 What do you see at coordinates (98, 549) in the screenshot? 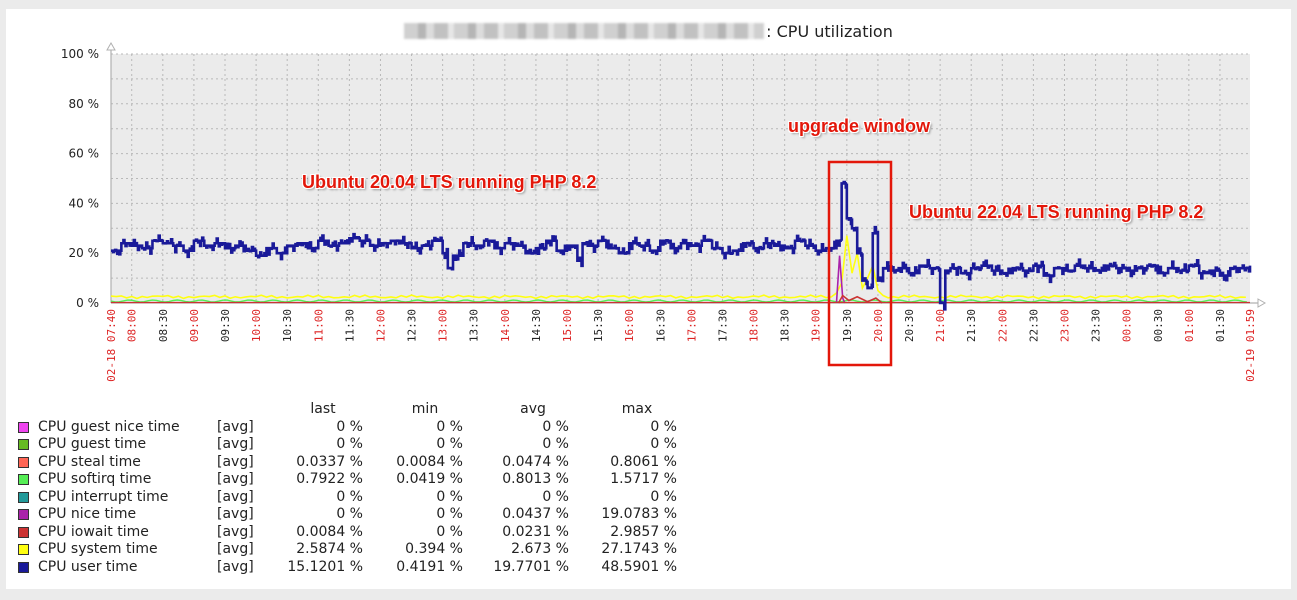
I see `series-name: CPU system time` at bounding box center [98, 549].